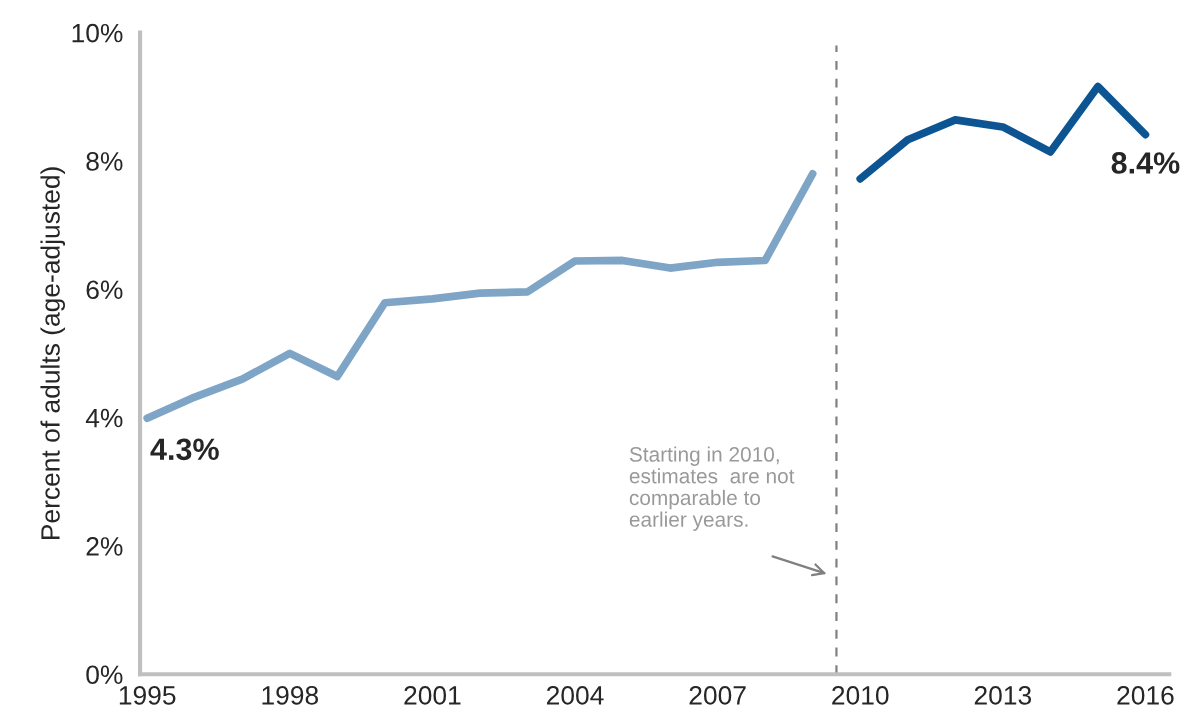 This screenshot has width=1187, height=725. What do you see at coordinates (147, 695) in the screenshot?
I see `x-tick-label: 1995` at bounding box center [147, 695].